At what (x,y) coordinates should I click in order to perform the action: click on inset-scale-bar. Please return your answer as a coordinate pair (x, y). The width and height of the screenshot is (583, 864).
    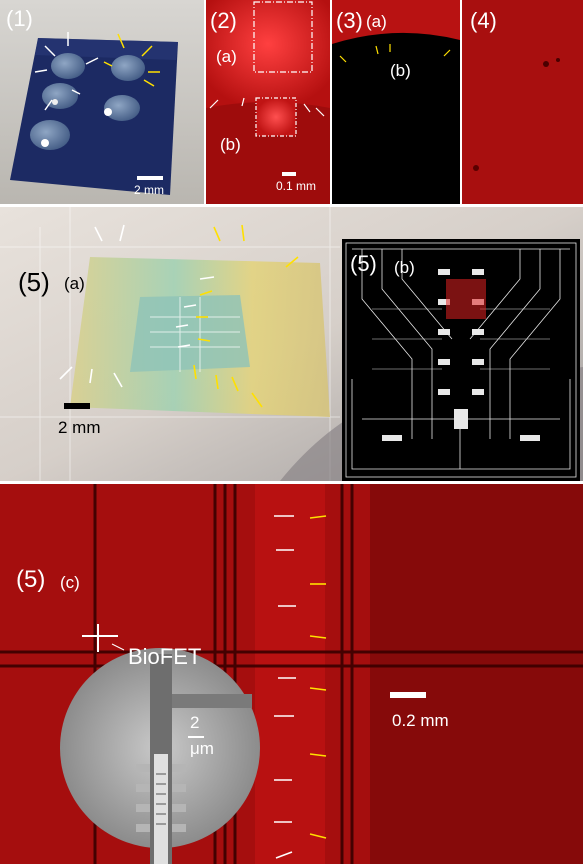
    Looking at the image, I should click on (196, 737).